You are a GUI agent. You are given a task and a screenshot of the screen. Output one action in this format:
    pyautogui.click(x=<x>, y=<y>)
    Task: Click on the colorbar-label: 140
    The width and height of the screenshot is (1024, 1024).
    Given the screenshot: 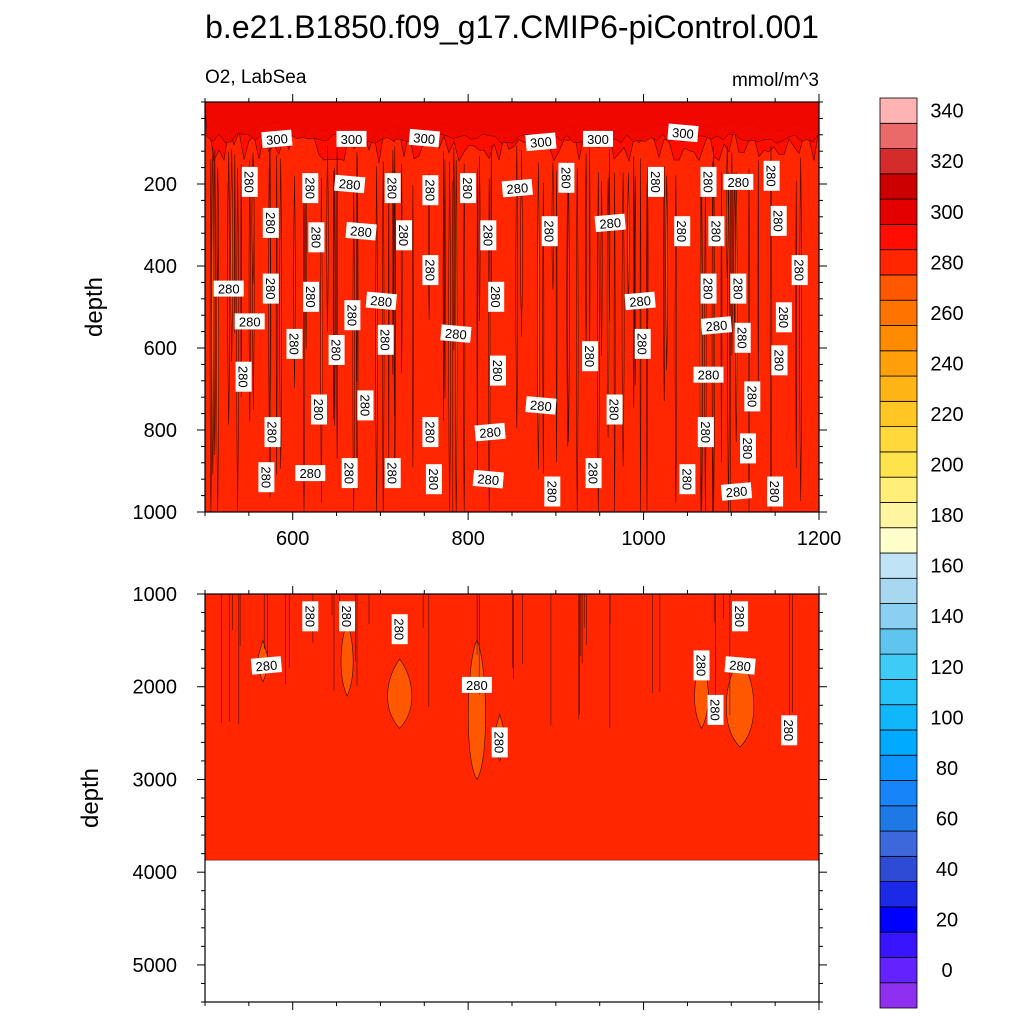 What is the action you would take?
    pyautogui.click(x=946, y=617)
    